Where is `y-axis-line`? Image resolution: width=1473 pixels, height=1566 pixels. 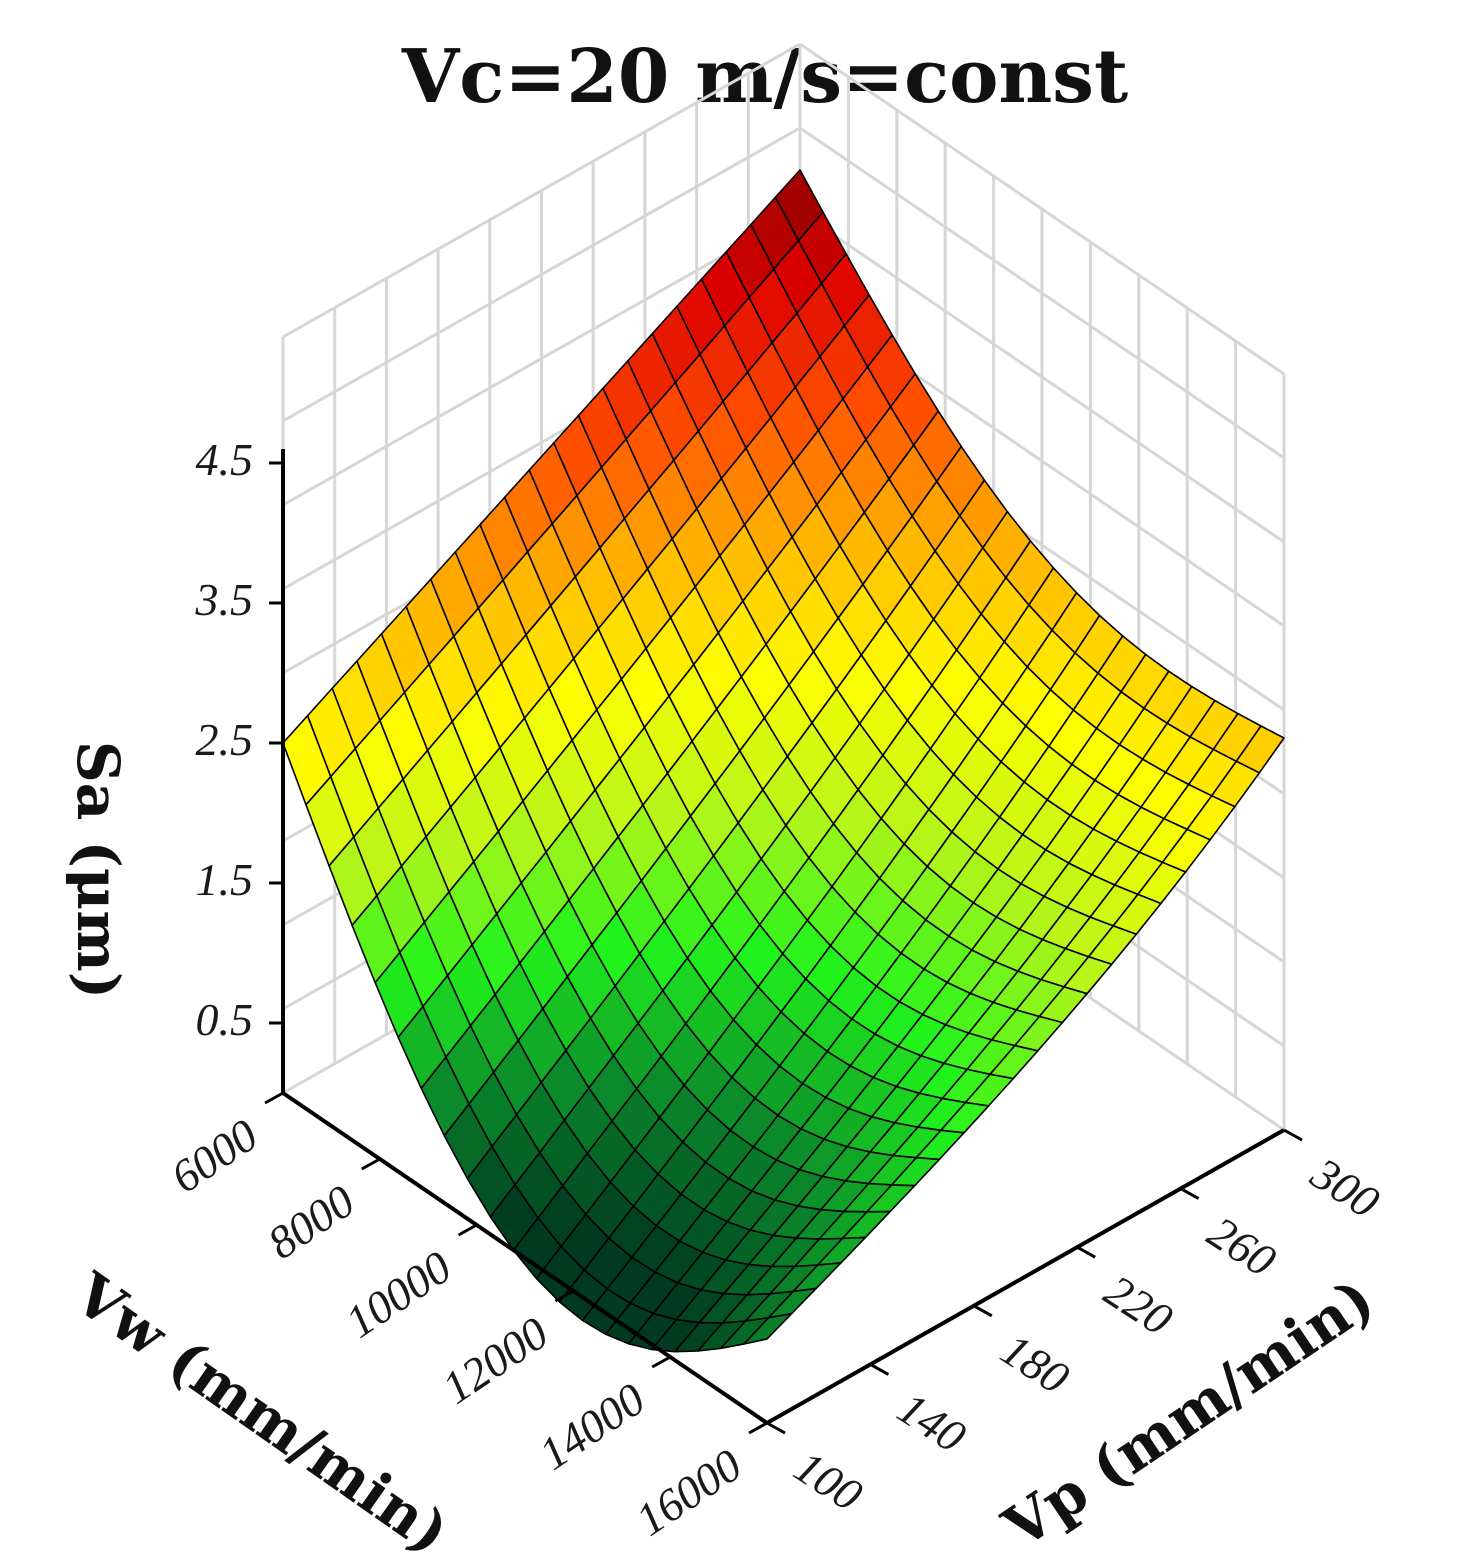 y-axis-line is located at coordinates (1025, 1276).